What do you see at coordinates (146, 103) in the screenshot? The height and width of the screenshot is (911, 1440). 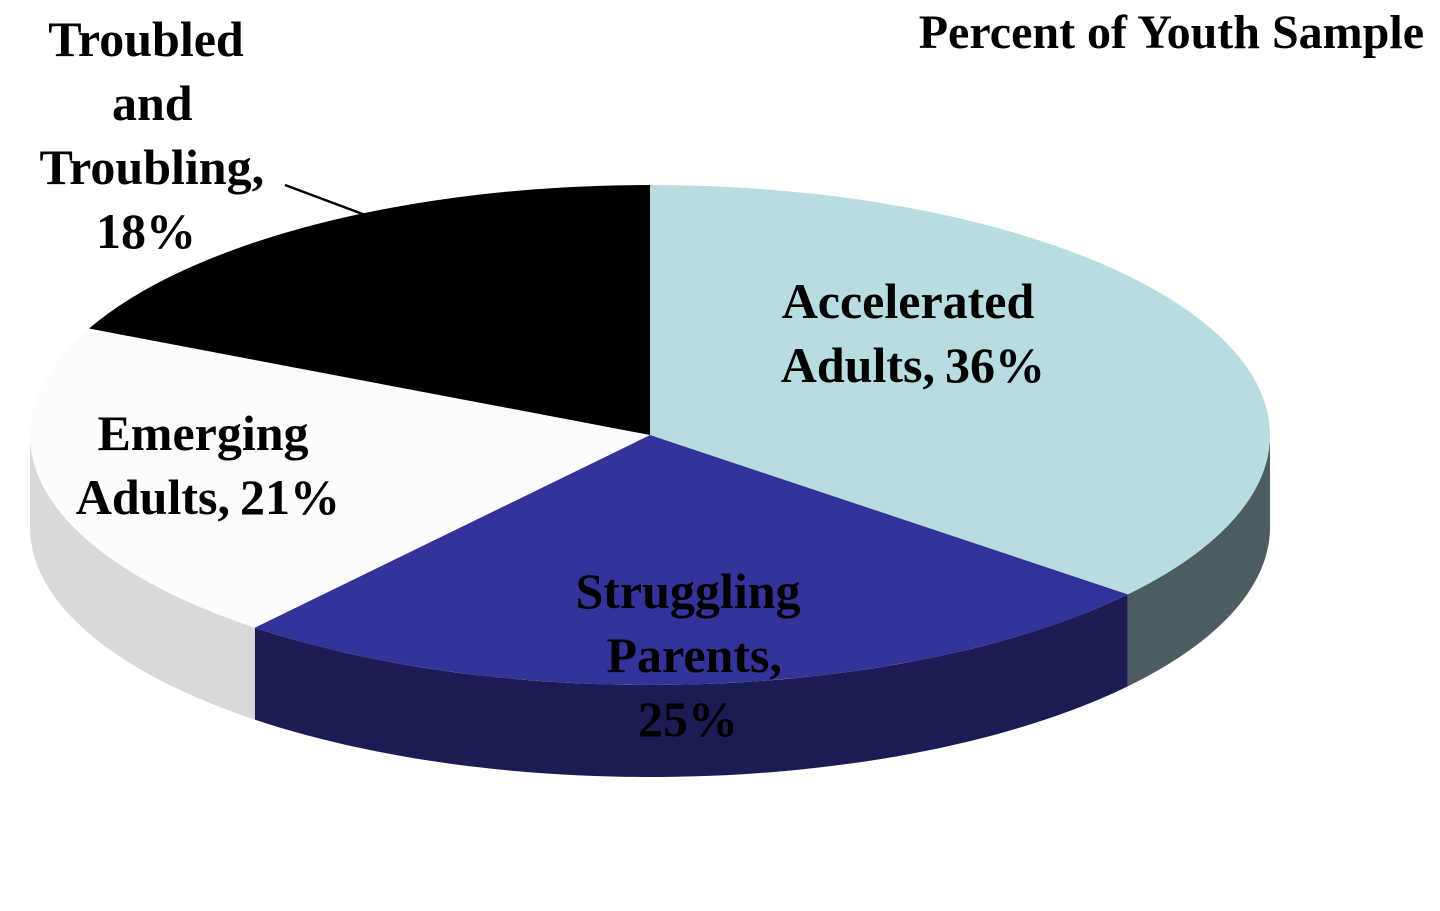 I see `slice-label: Troubled and Troubling,` at bounding box center [146, 103].